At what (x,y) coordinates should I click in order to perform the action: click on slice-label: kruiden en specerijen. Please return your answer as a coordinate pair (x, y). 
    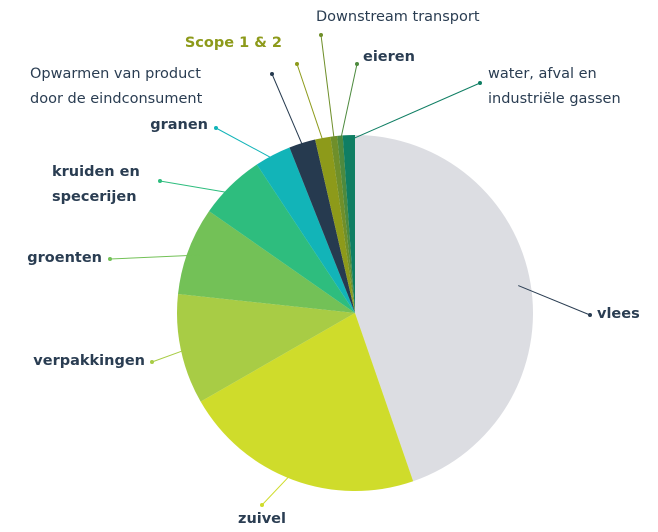
    Looking at the image, I should click on (96, 184).